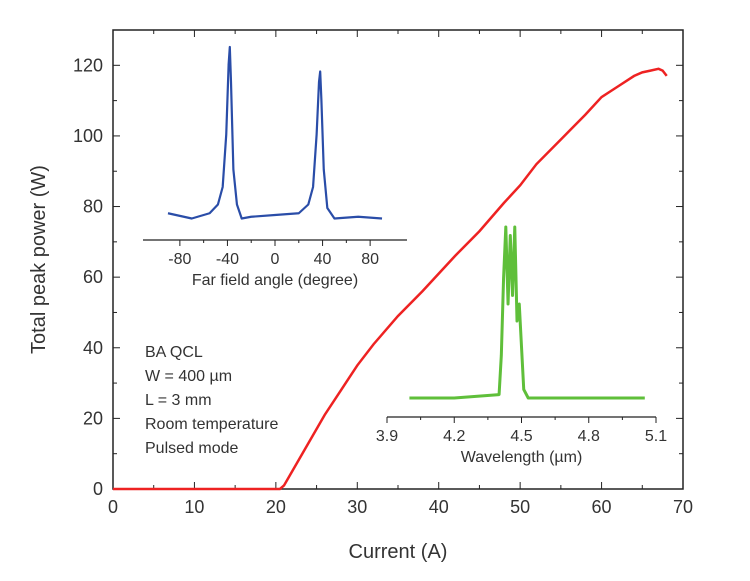  I want to click on y-tick-label: 0, so click(98, 489).